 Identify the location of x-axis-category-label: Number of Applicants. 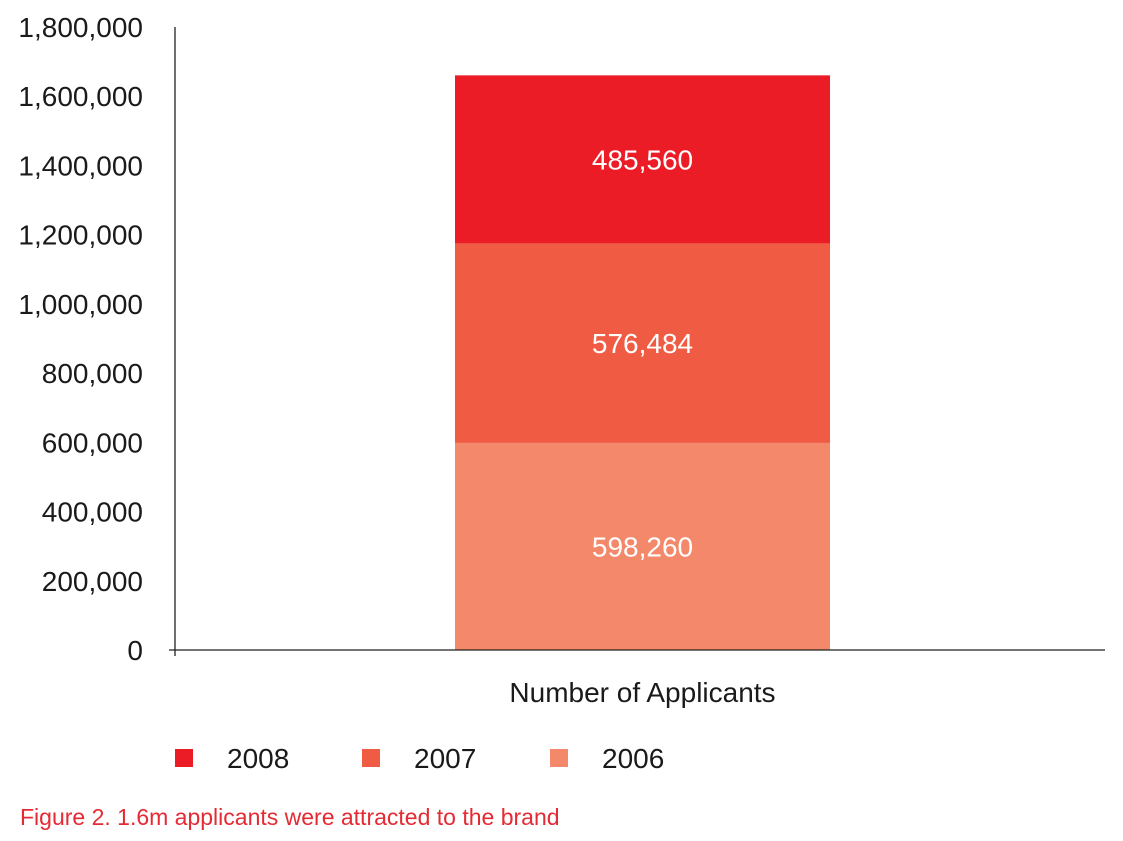
(642, 692).